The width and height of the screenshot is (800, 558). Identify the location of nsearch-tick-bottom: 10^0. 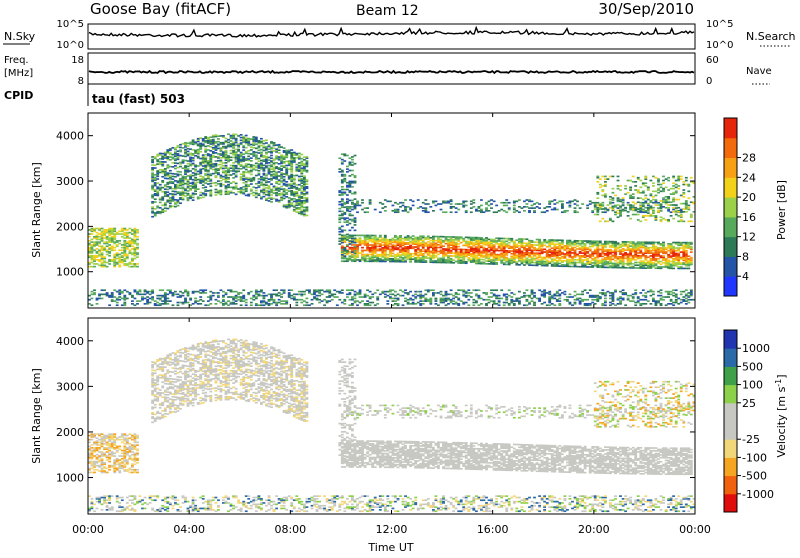
(719, 45).